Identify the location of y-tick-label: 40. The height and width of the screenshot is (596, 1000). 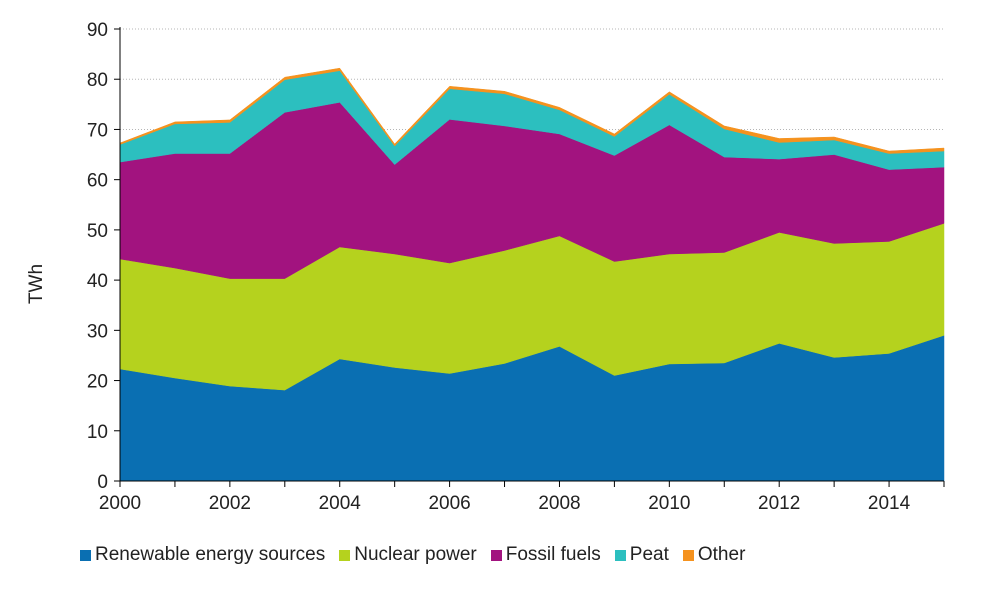
(97, 281).